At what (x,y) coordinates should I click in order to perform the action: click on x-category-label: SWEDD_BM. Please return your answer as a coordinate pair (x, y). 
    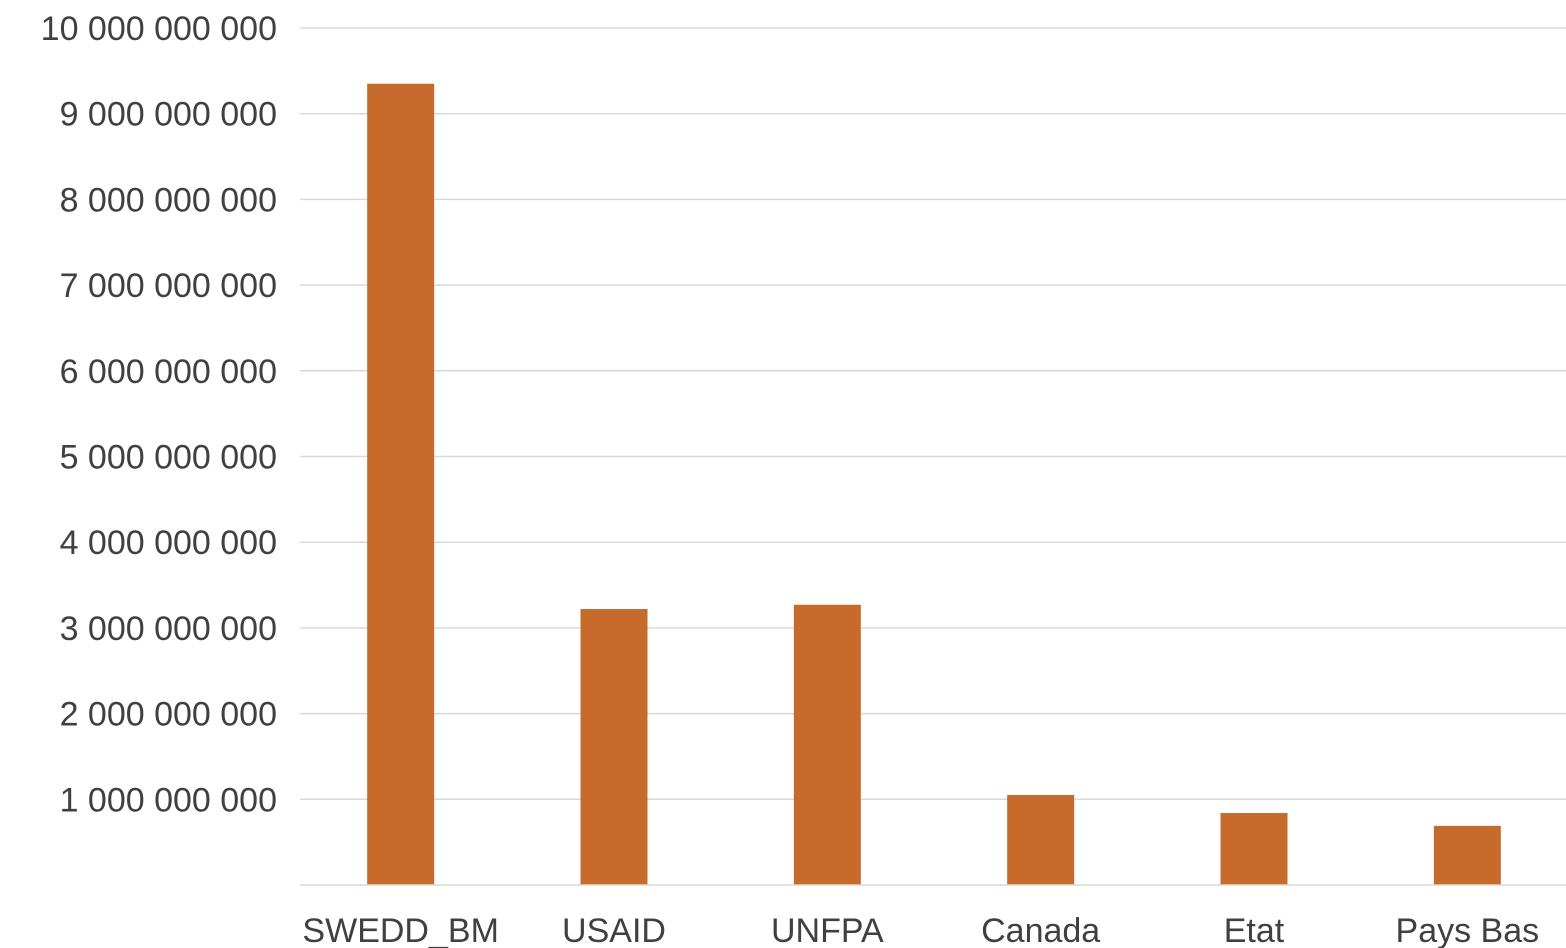
    Looking at the image, I should click on (400, 930).